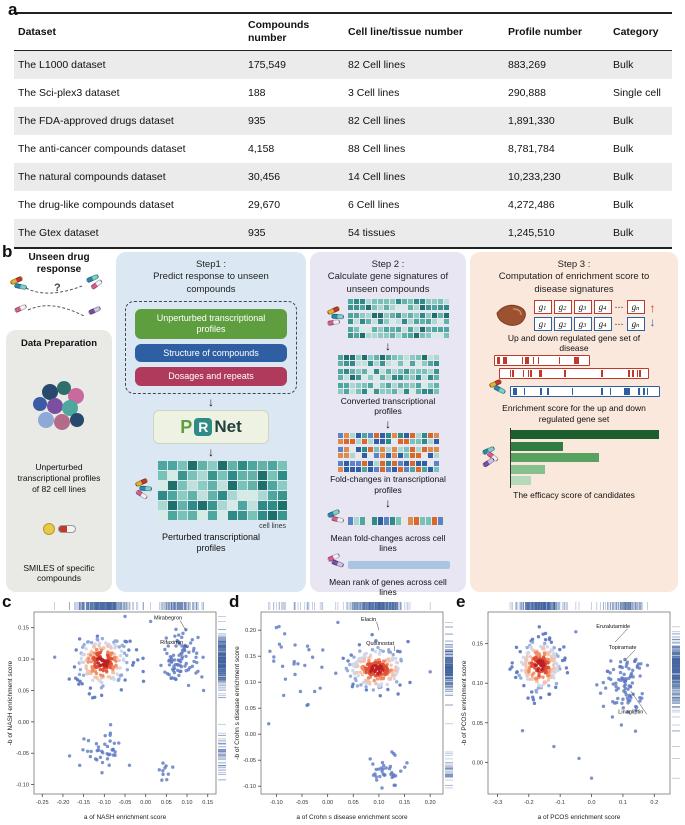 The width and height of the screenshot is (685, 825). Describe the element at coordinates (556, 234) in the screenshot. I see `table-cell: 1,245,510` at that location.